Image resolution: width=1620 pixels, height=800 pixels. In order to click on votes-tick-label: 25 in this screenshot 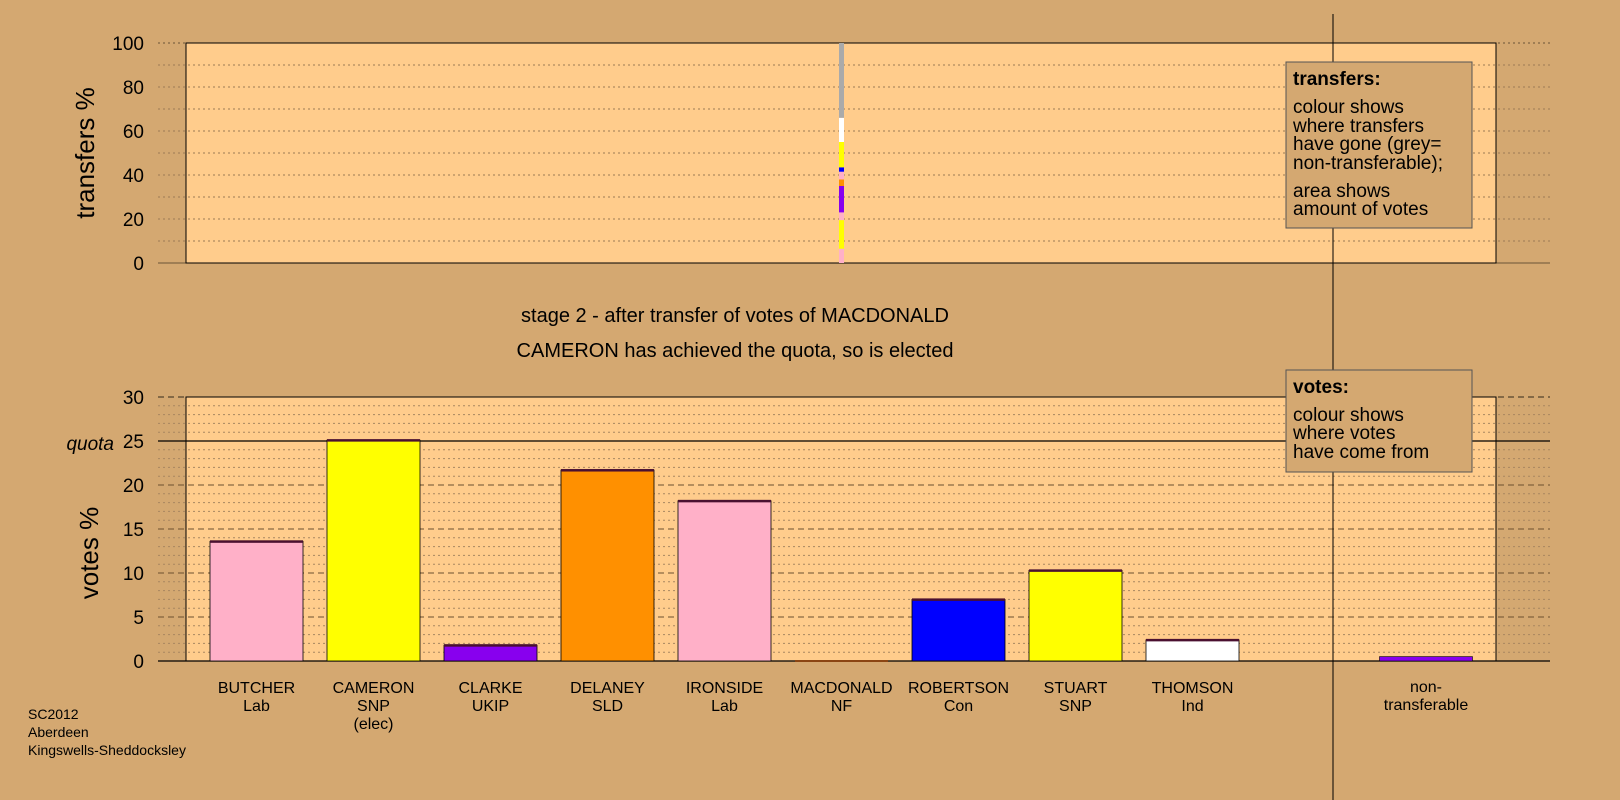, I will do `click(133, 442)`.